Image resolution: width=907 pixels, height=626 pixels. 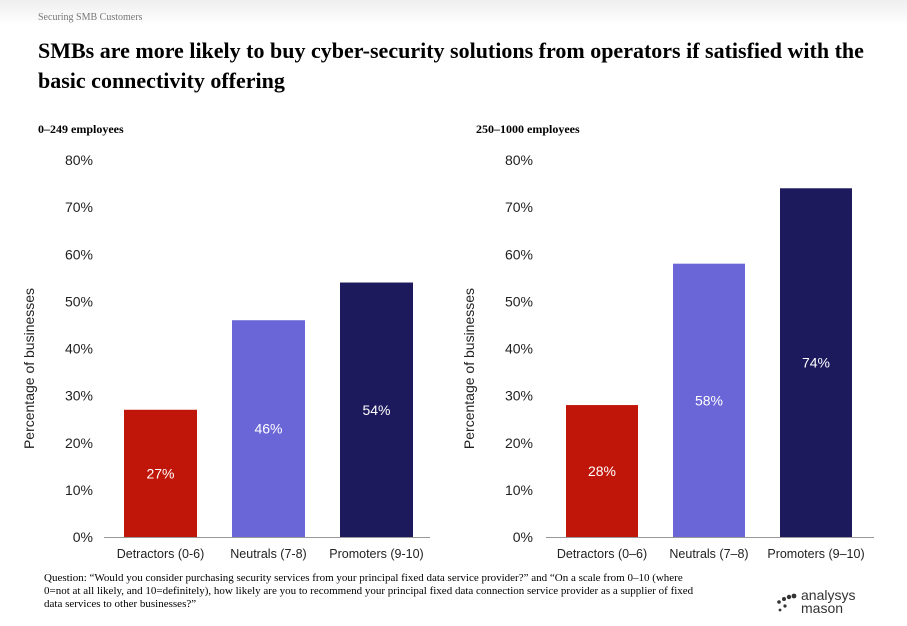 I want to click on bar-value-label: 46%, so click(x=268, y=429).